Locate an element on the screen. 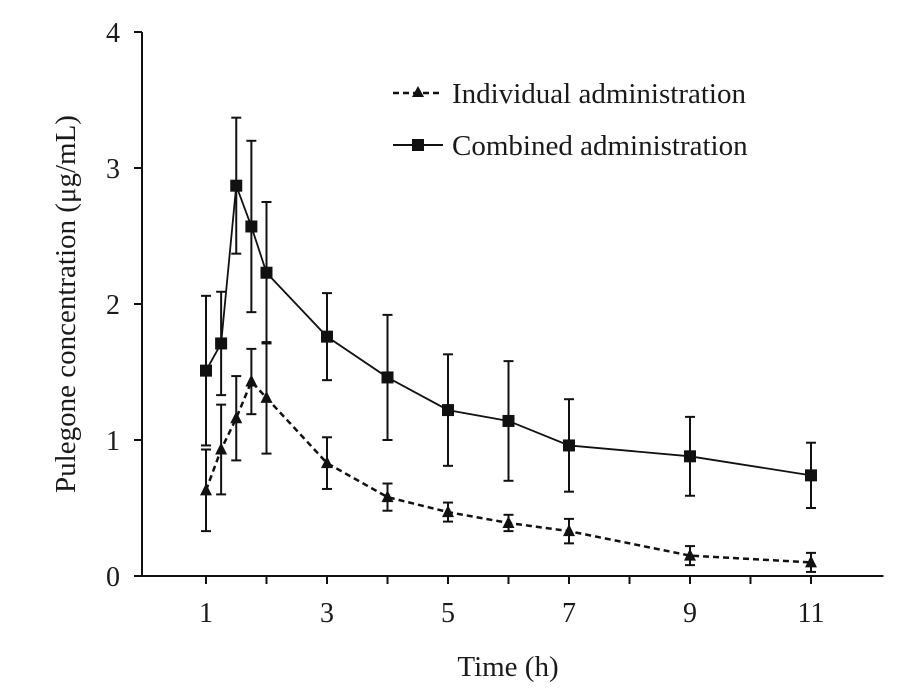 This screenshot has width=908, height=697. y-tick-label: 4 is located at coordinates (113, 33).